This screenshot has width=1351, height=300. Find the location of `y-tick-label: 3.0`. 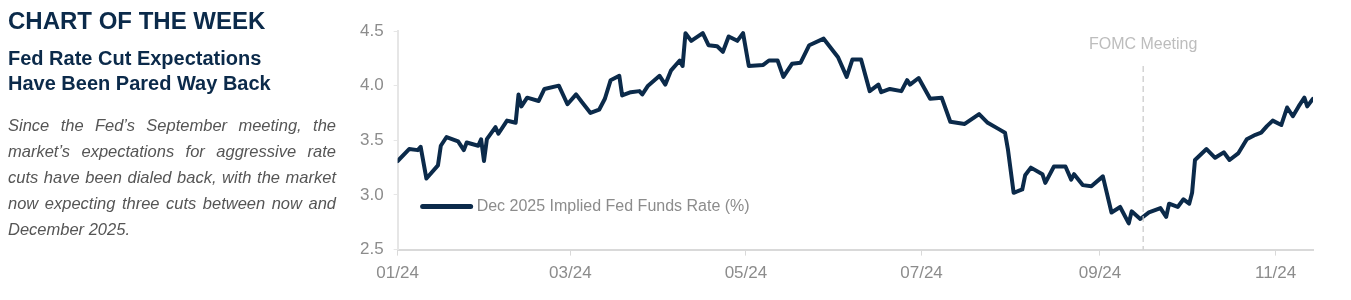

y-tick-label: 3.0 is located at coordinates (371, 194).